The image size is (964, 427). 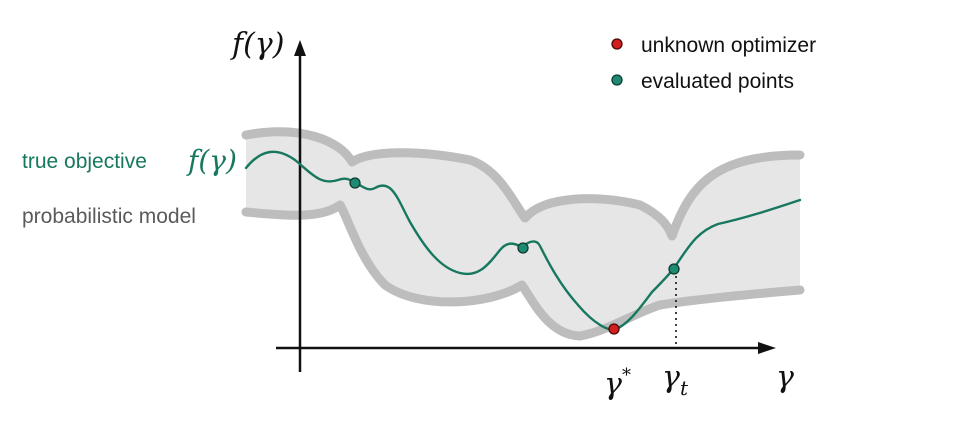 What do you see at coordinates (617, 383) in the screenshot?
I see `optimum-label: γ*` at bounding box center [617, 383].